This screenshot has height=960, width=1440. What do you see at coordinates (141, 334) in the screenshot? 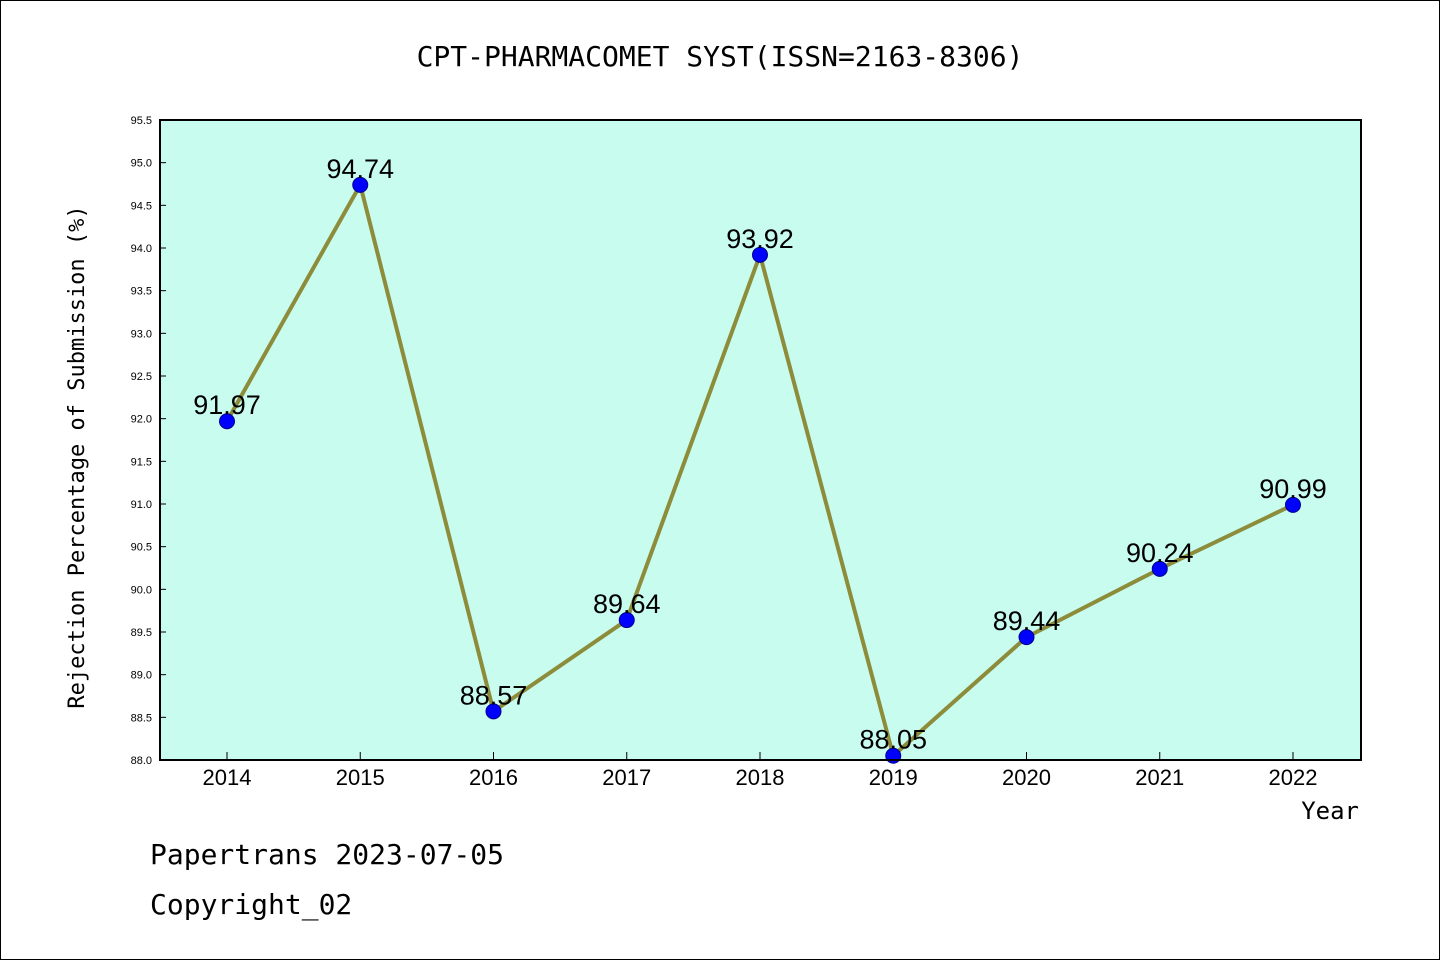
I see `y-tick-label: 93.0` at bounding box center [141, 334].